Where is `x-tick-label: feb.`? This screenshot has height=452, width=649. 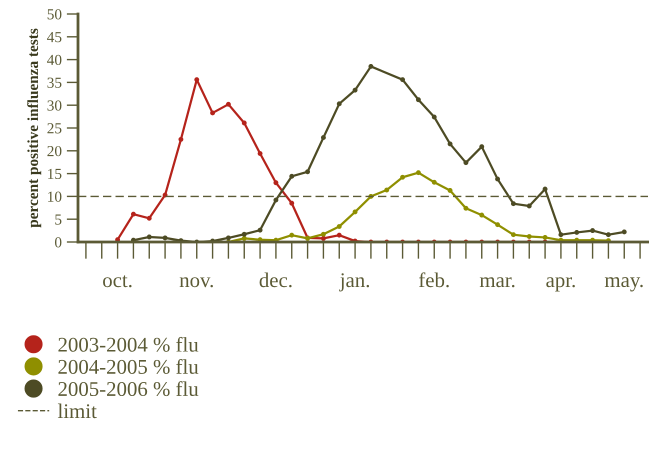 x-tick-label: feb. is located at coordinates (433, 280).